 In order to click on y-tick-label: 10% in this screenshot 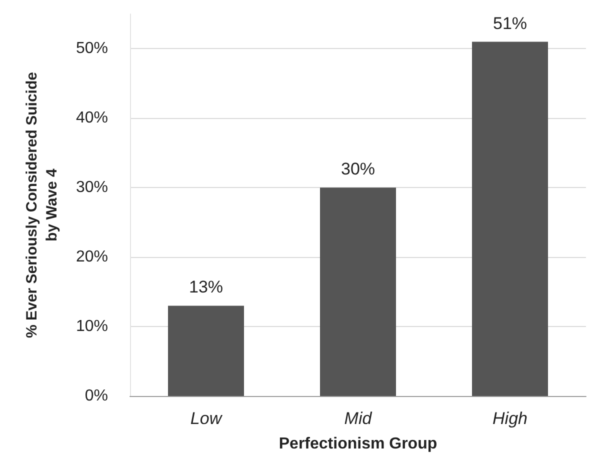, I will do `click(92, 327)`.